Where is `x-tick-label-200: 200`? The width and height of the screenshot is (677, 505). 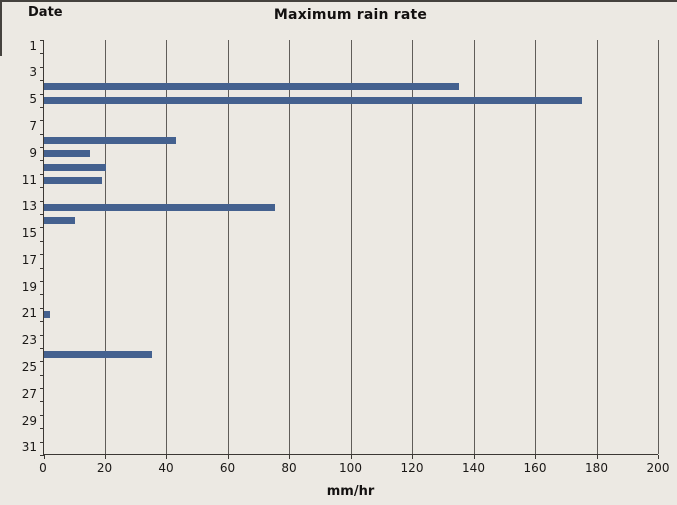
x-tick-label-200: 200 is located at coordinates (658, 468).